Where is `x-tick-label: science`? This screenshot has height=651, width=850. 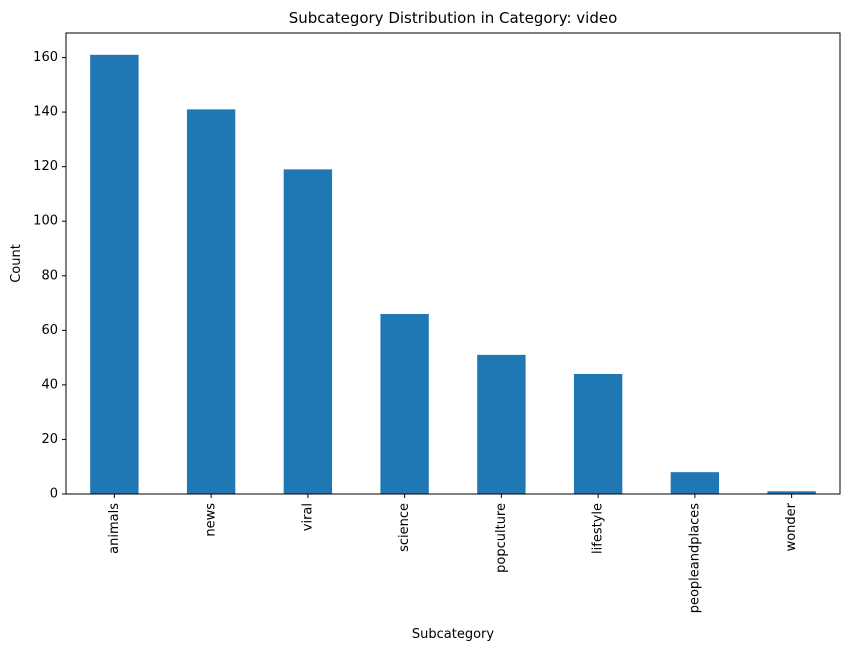
x-tick-label: science is located at coordinates (404, 527).